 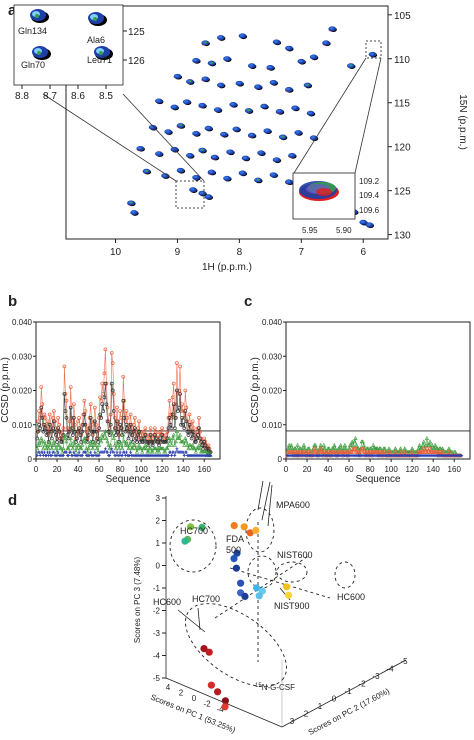 I want to click on pca-points, so click(x=237, y=616).